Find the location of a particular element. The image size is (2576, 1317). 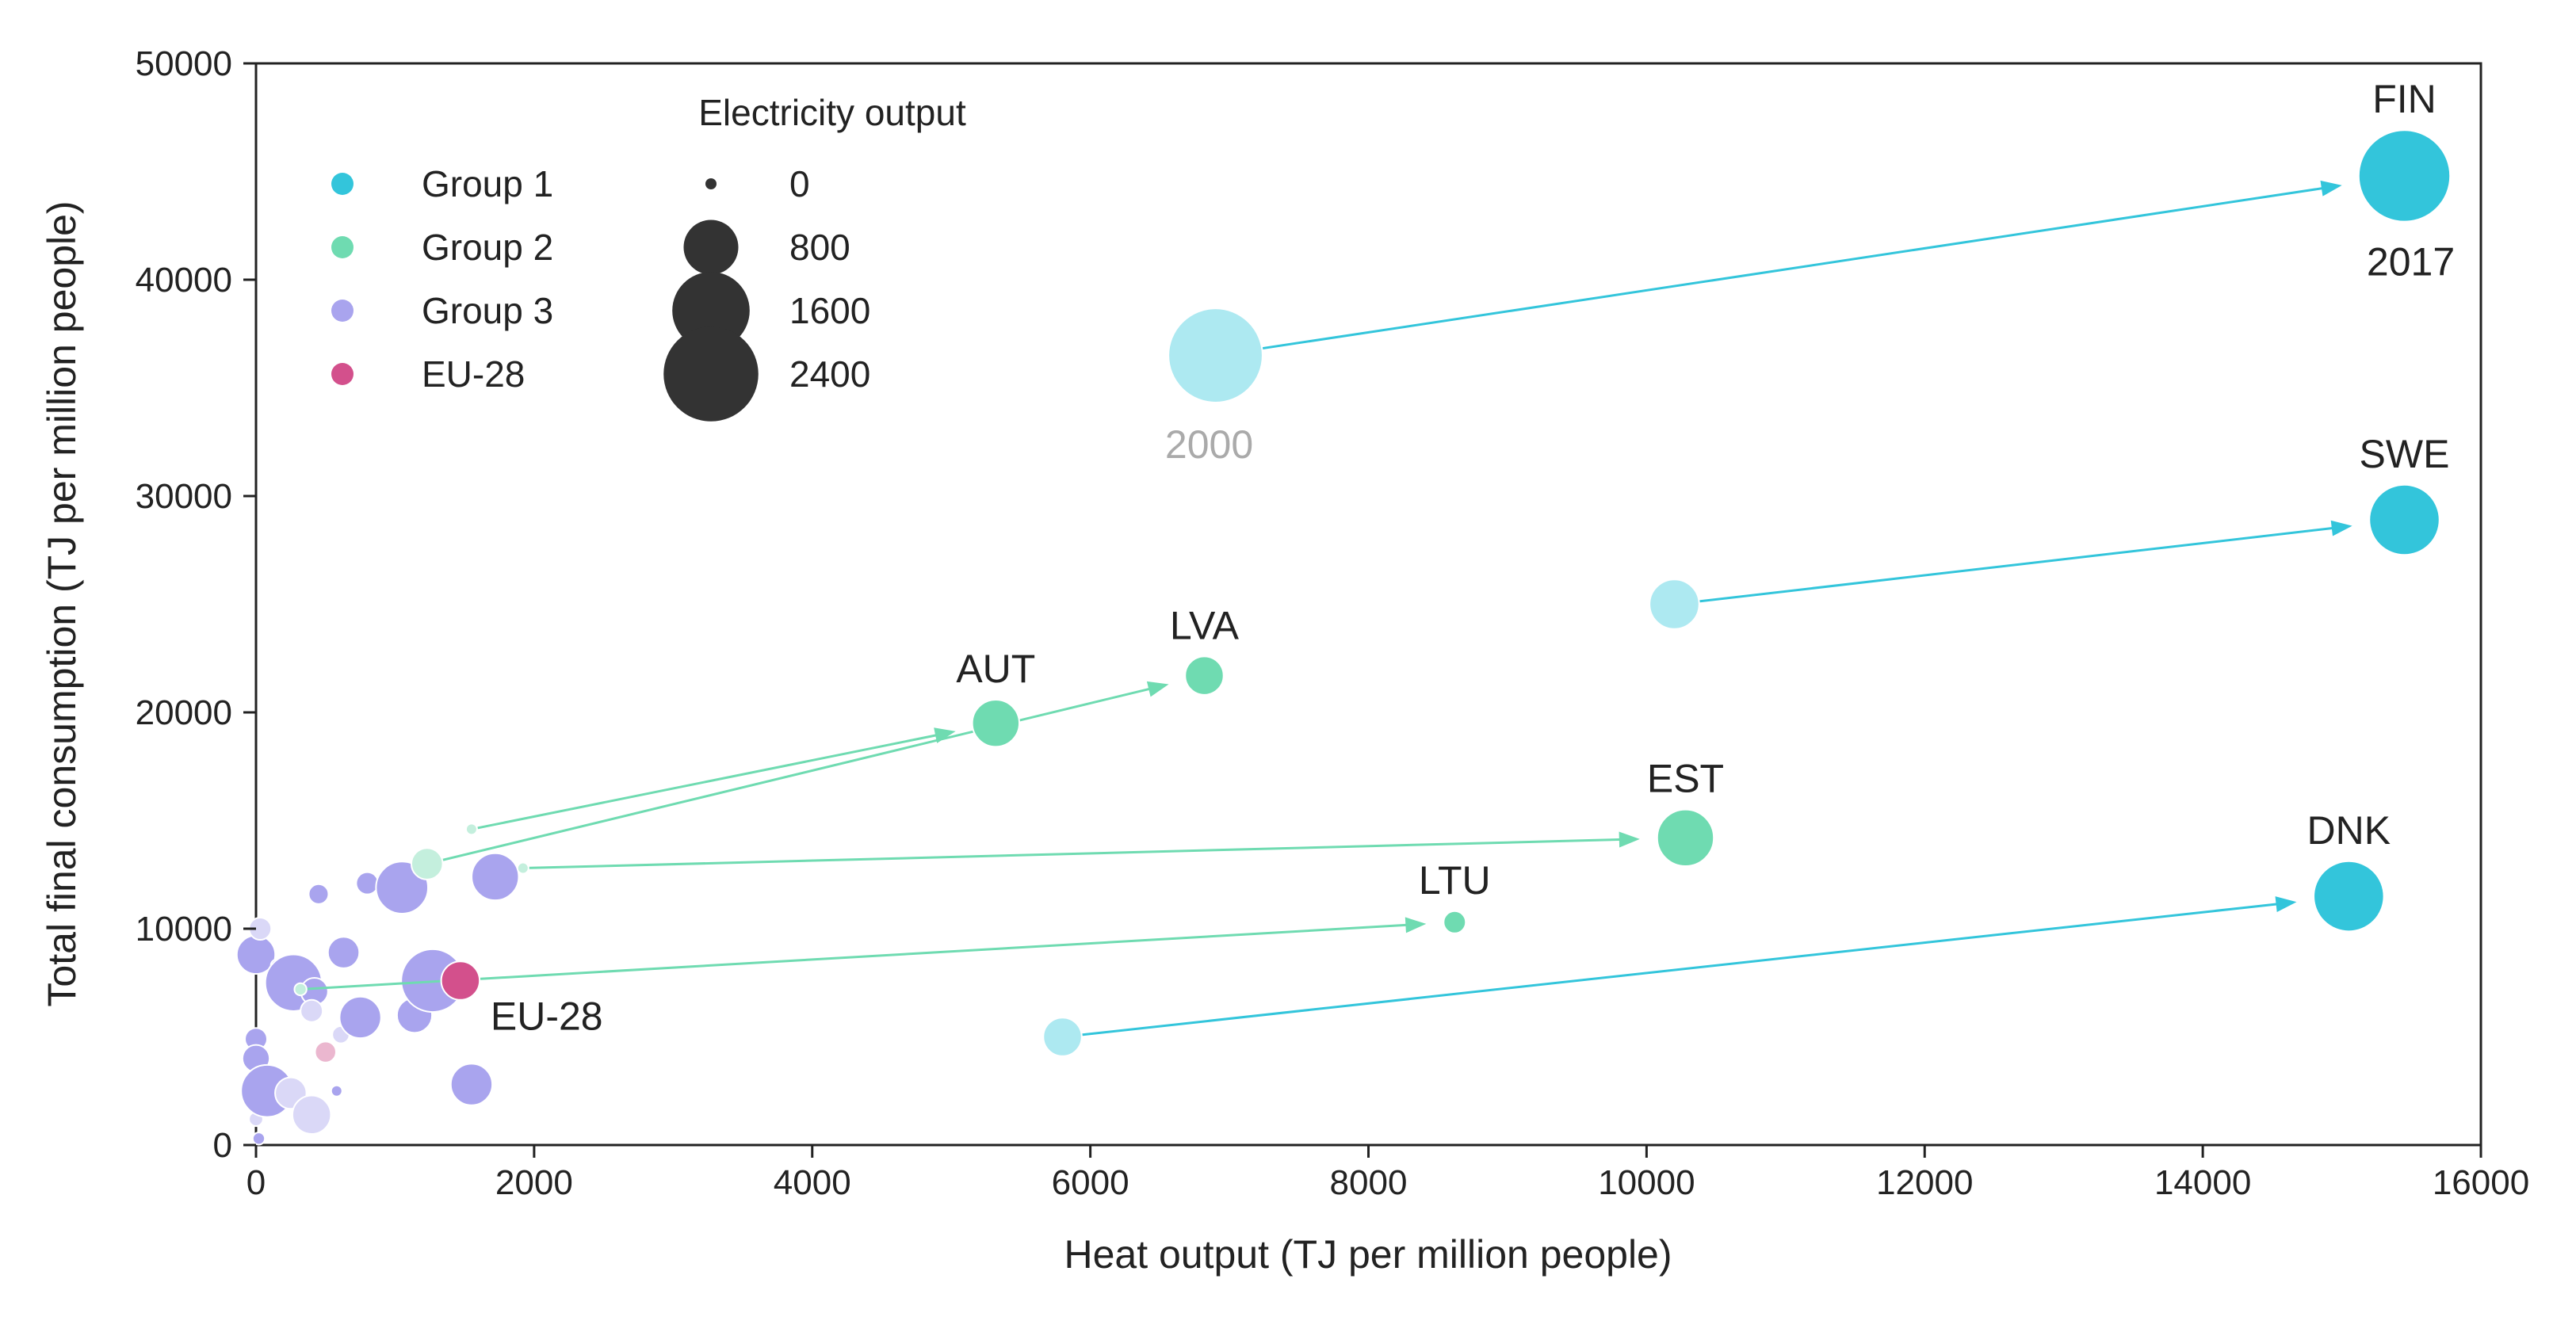

y-tick-label: 30000 is located at coordinates (184, 497).